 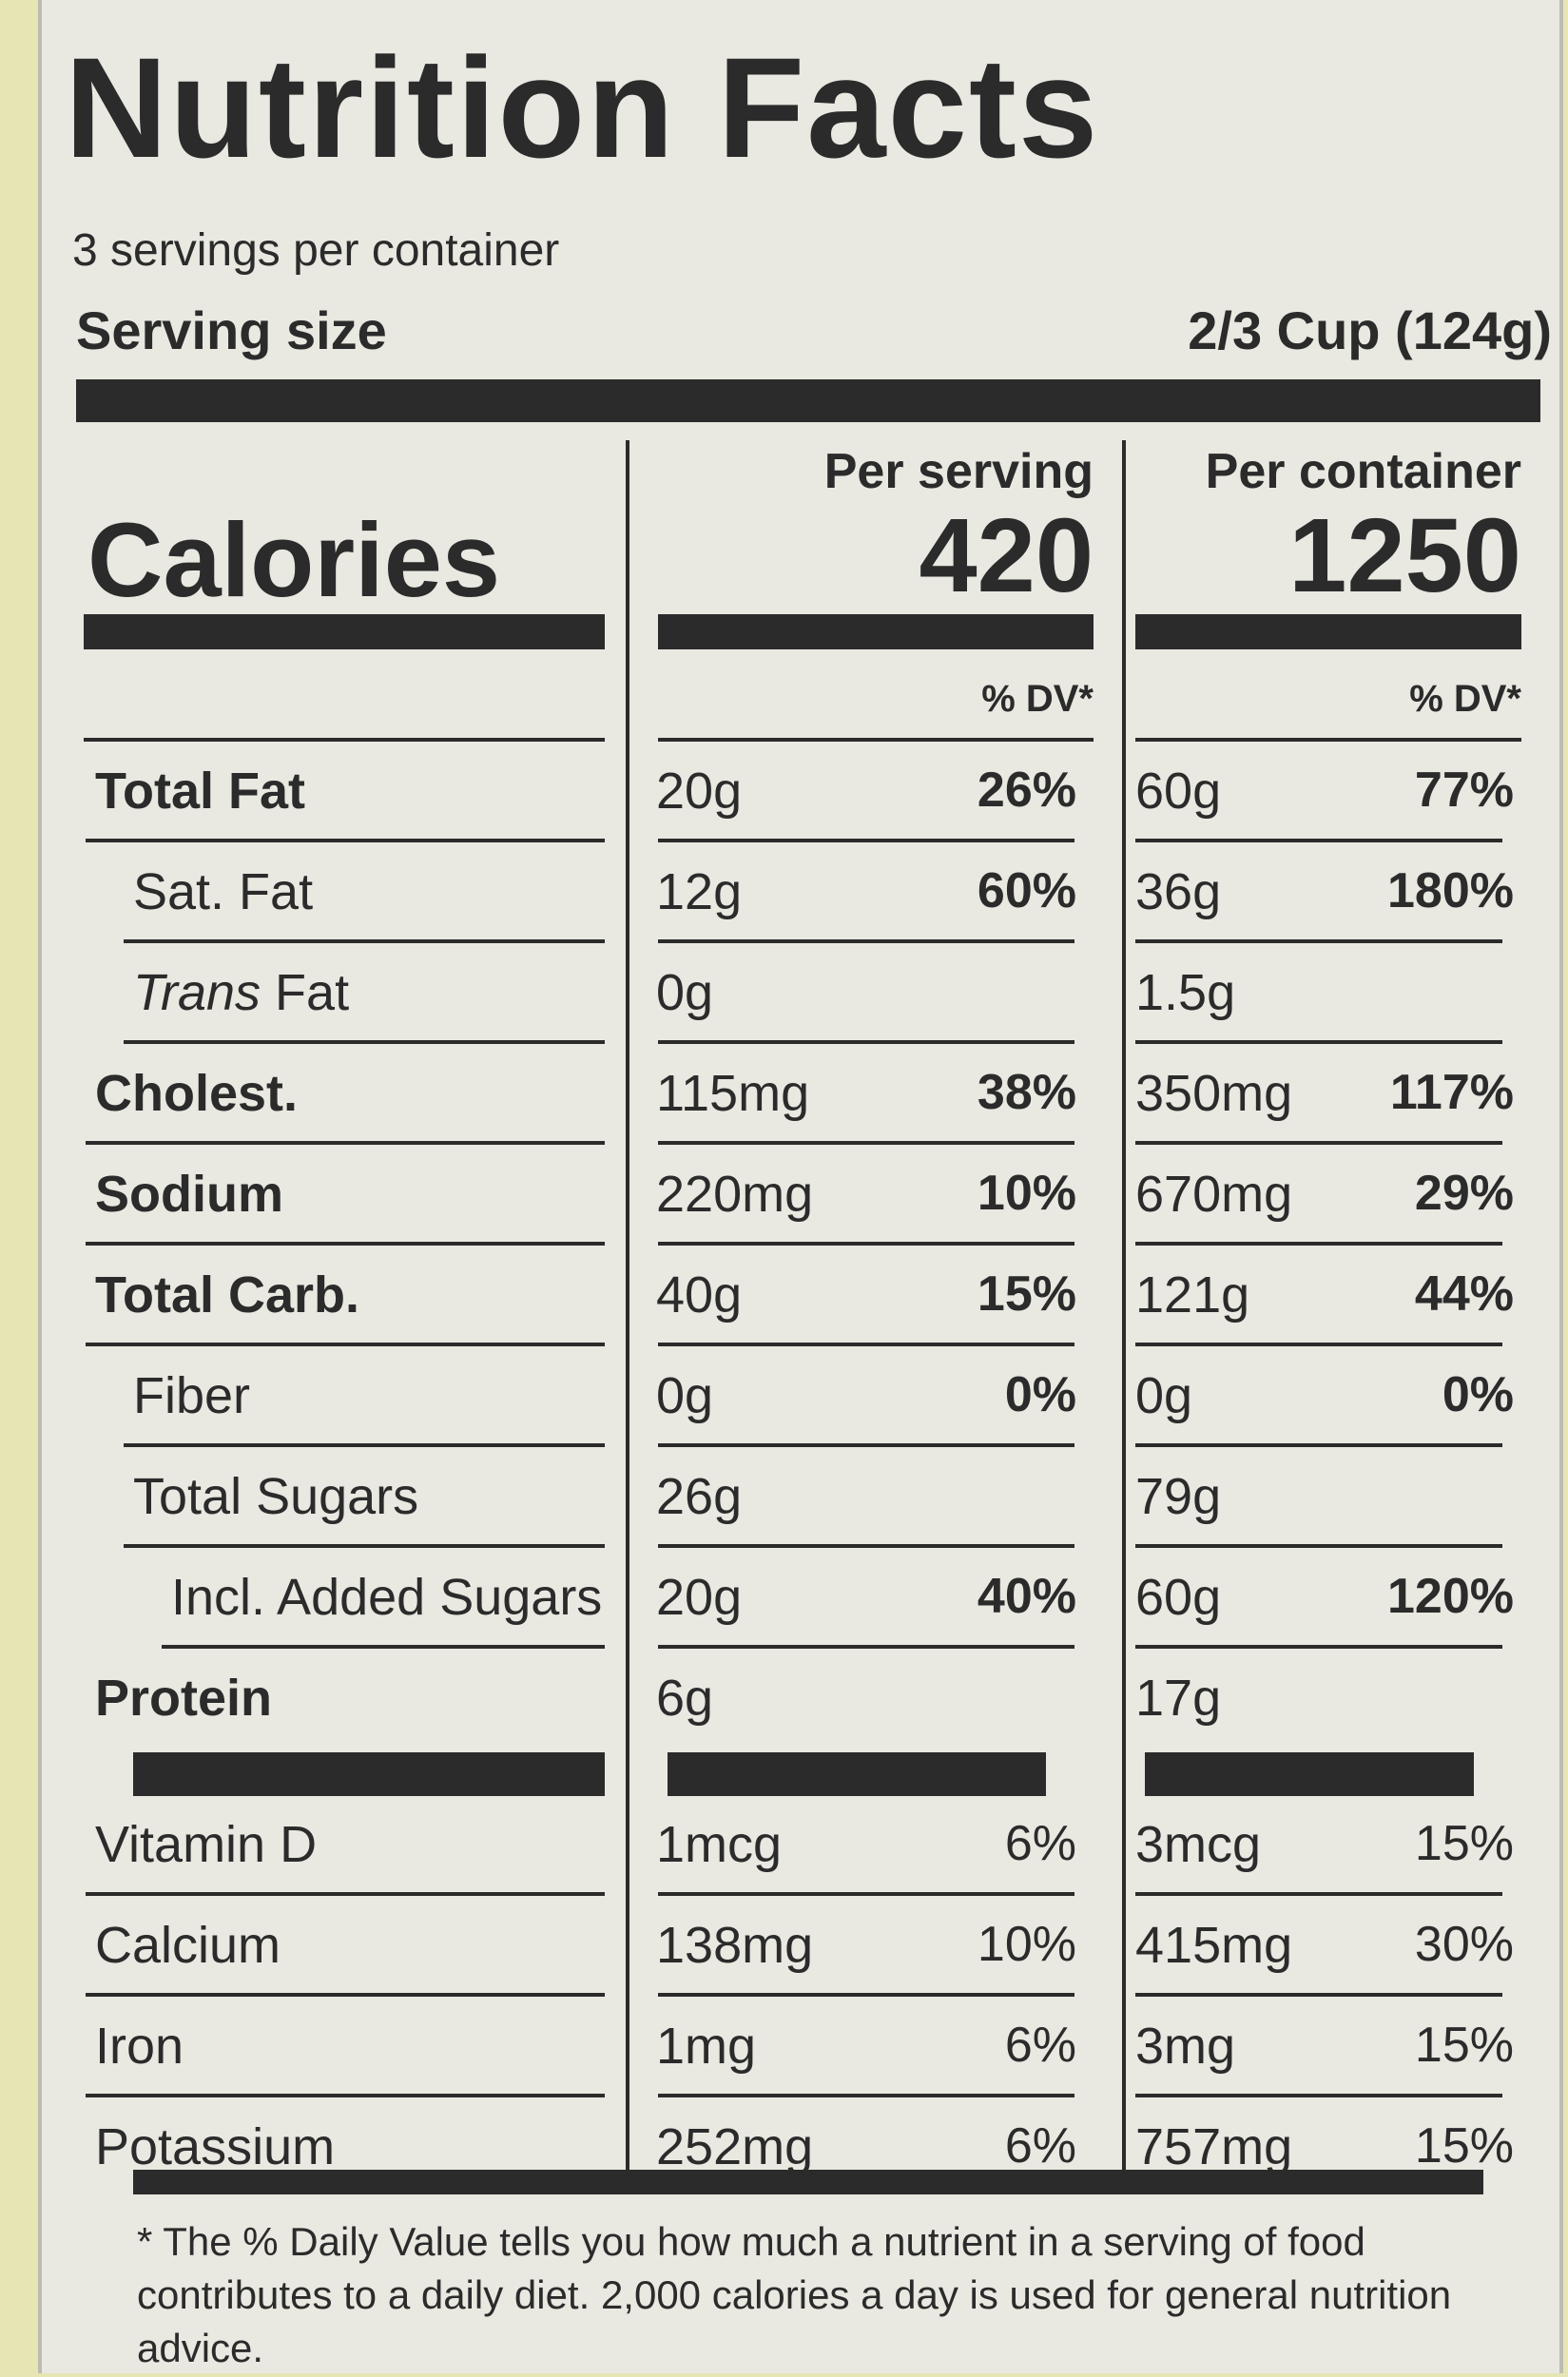 What do you see at coordinates (1026, 1092) in the screenshot?
I see `daily-value: 38%` at bounding box center [1026, 1092].